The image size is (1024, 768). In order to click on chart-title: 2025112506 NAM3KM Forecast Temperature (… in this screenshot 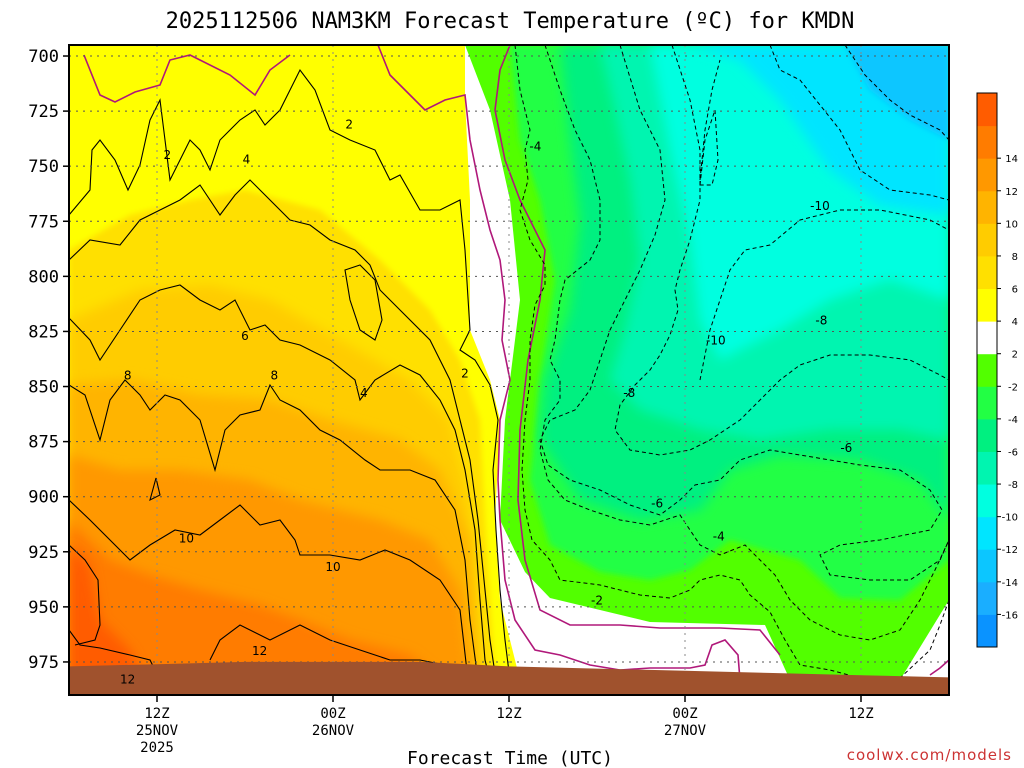, I will do `click(510, 21)`.